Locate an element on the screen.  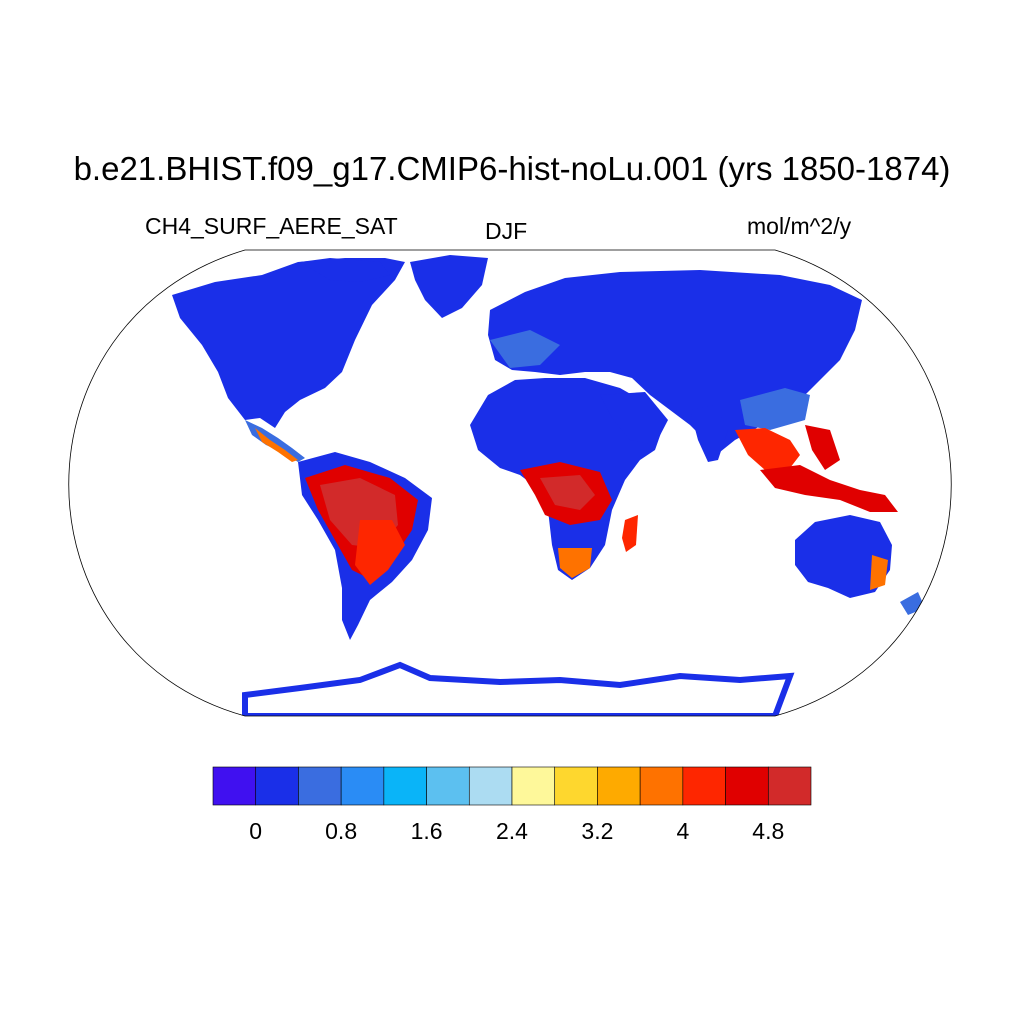
colorbar-tick-label: 4 is located at coordinates (683, 831).